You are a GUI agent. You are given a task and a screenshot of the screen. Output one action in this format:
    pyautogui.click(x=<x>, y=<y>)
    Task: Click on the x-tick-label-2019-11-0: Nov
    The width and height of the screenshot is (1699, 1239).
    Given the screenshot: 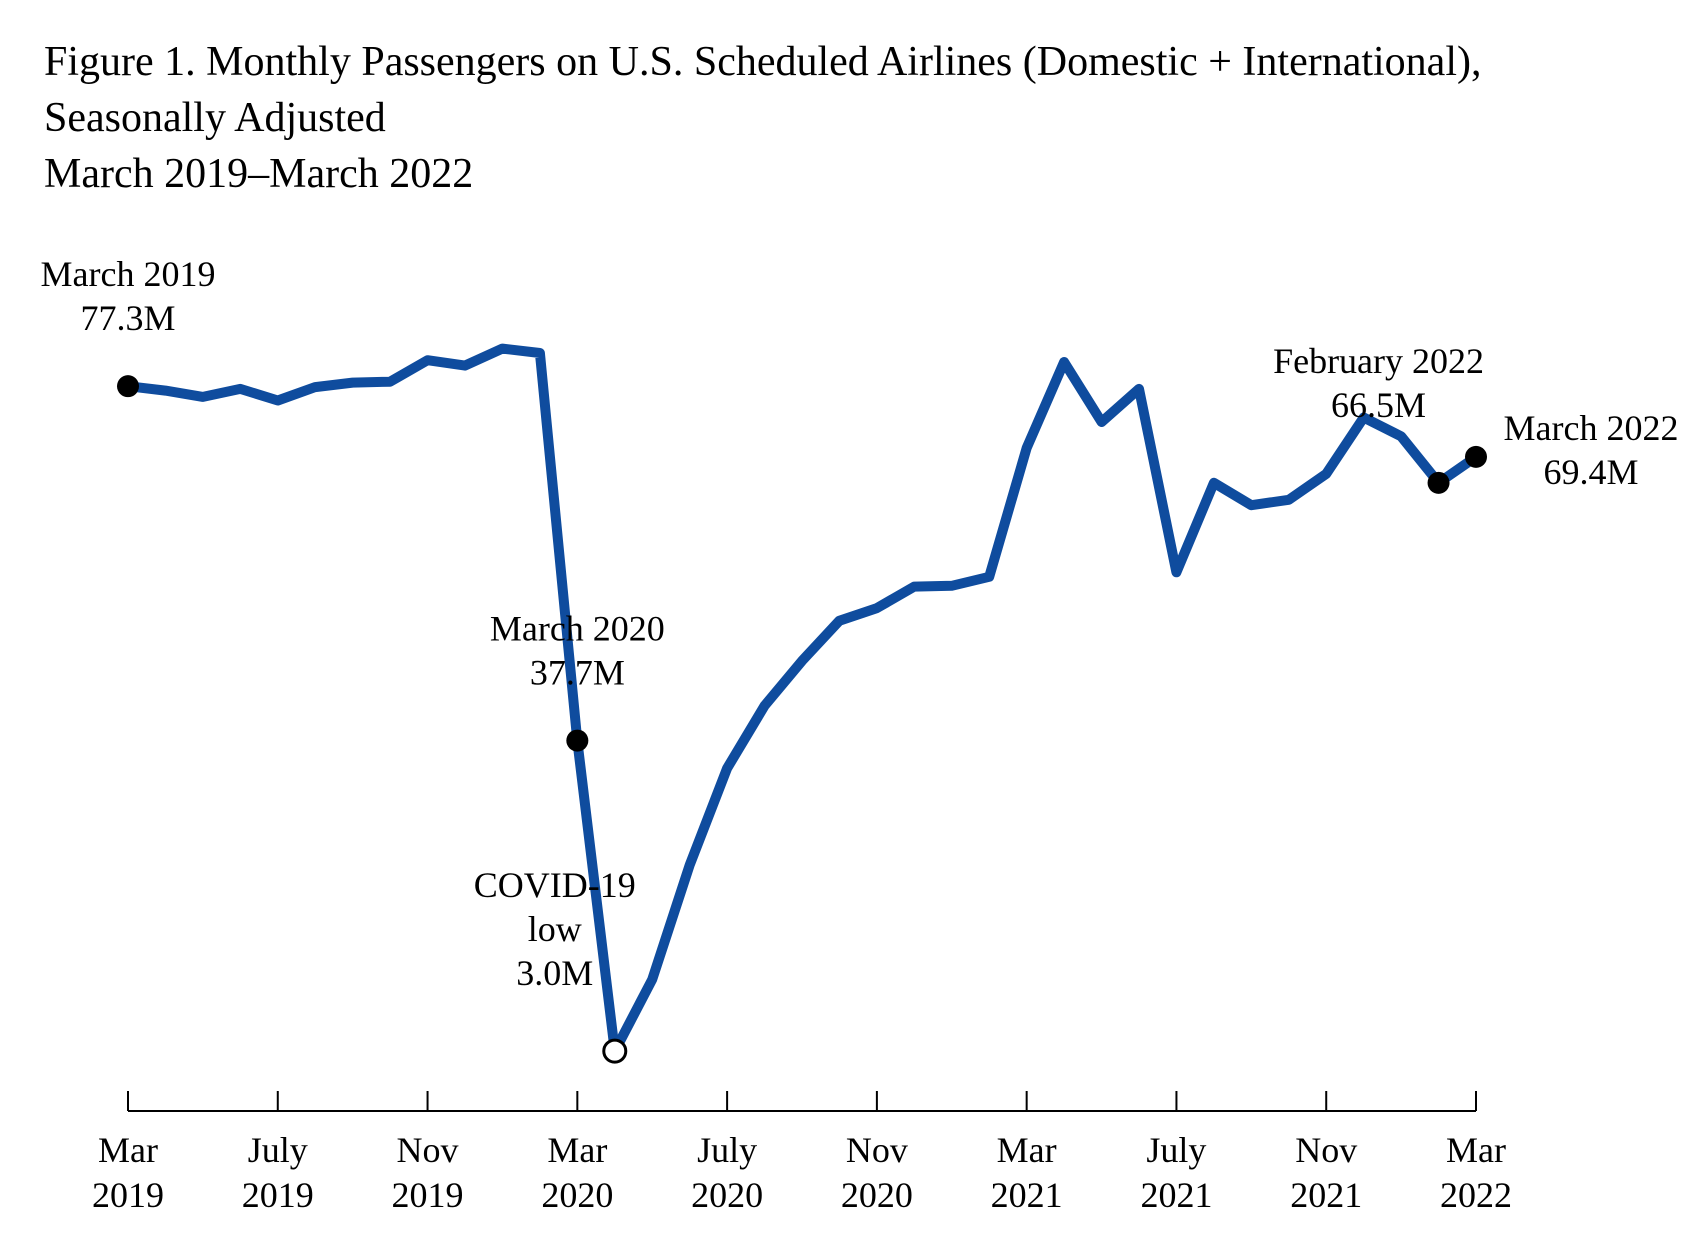 What is the action you would take?
    pyautogui.click(x=428, y=1150)
    